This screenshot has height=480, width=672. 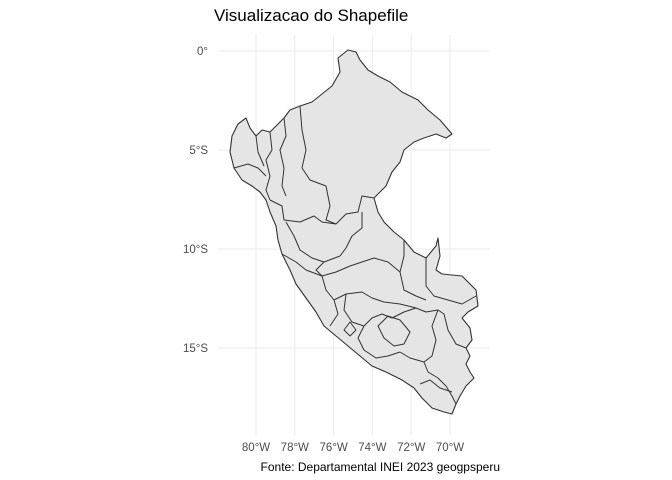 What do you see at coordinates (411, 448) in the screenshot?
I see `x-tick-label: 72°W` at bounding box center [411, 448].